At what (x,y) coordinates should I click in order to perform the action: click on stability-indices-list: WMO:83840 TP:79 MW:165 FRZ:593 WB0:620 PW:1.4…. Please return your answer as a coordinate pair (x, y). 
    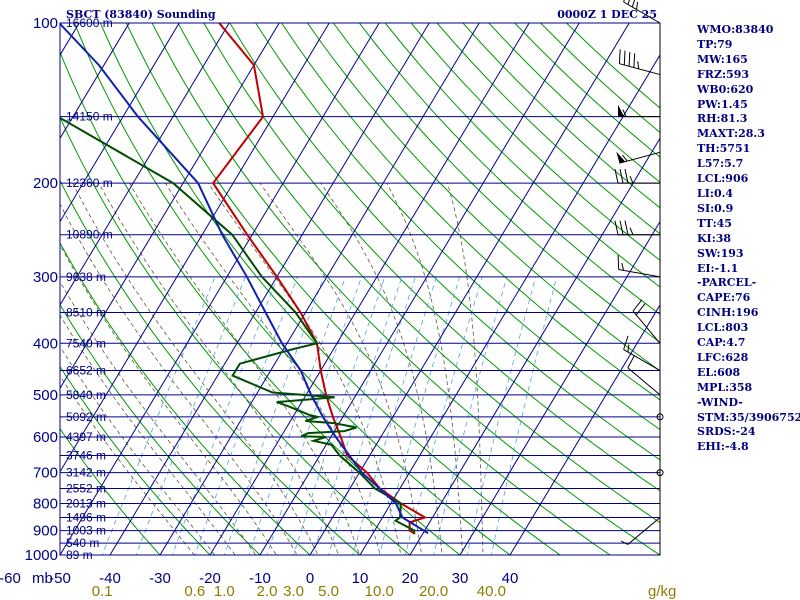
    Looking at the image, I should click on (748, 239).